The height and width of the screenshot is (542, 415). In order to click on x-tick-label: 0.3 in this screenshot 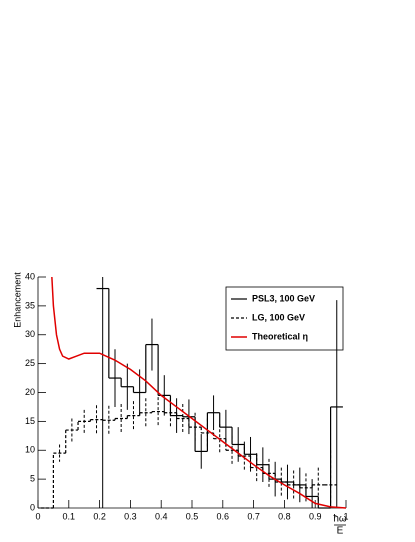, I will do `click(130, 516)`.